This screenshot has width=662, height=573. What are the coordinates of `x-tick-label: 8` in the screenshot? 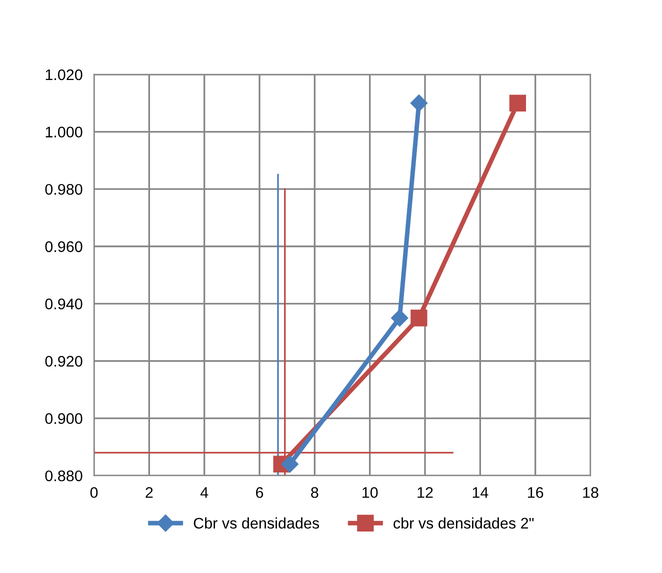 It's located at (314, 492).